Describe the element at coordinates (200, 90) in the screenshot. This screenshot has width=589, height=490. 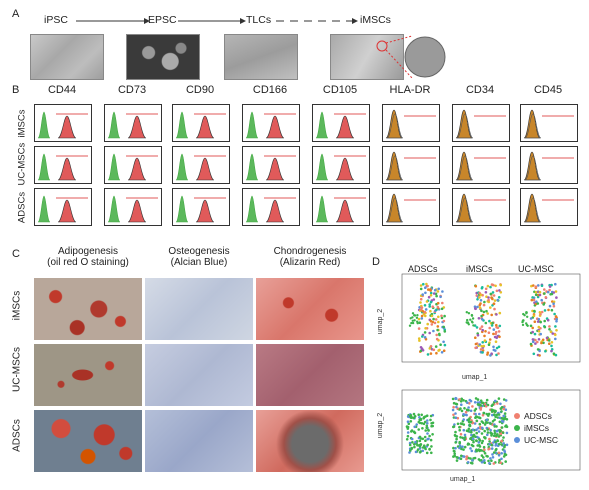
I see `marker-cd90: CD90` at that location.